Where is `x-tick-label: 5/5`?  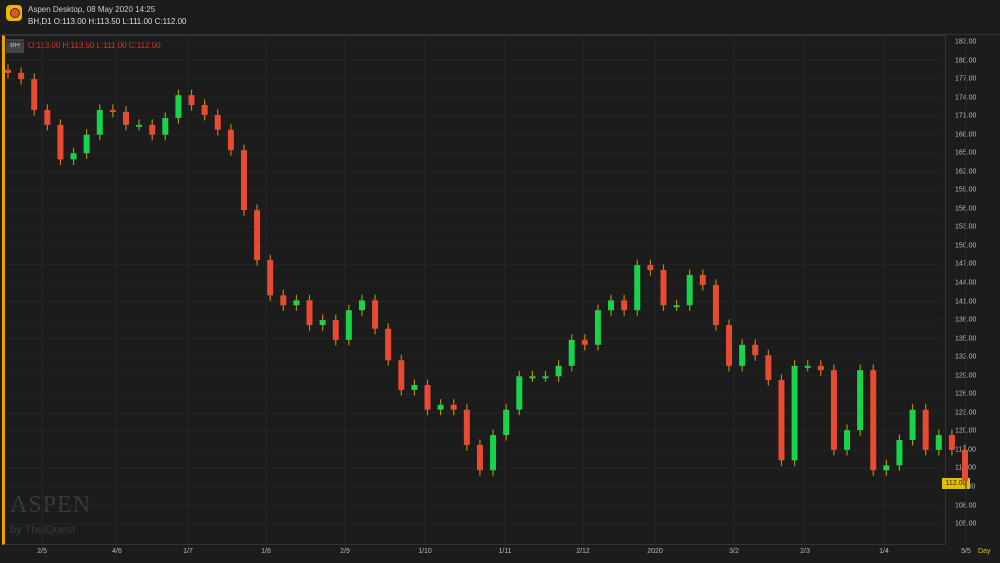 x-tick-label: 5/5 is located at coordinates (966, 551).